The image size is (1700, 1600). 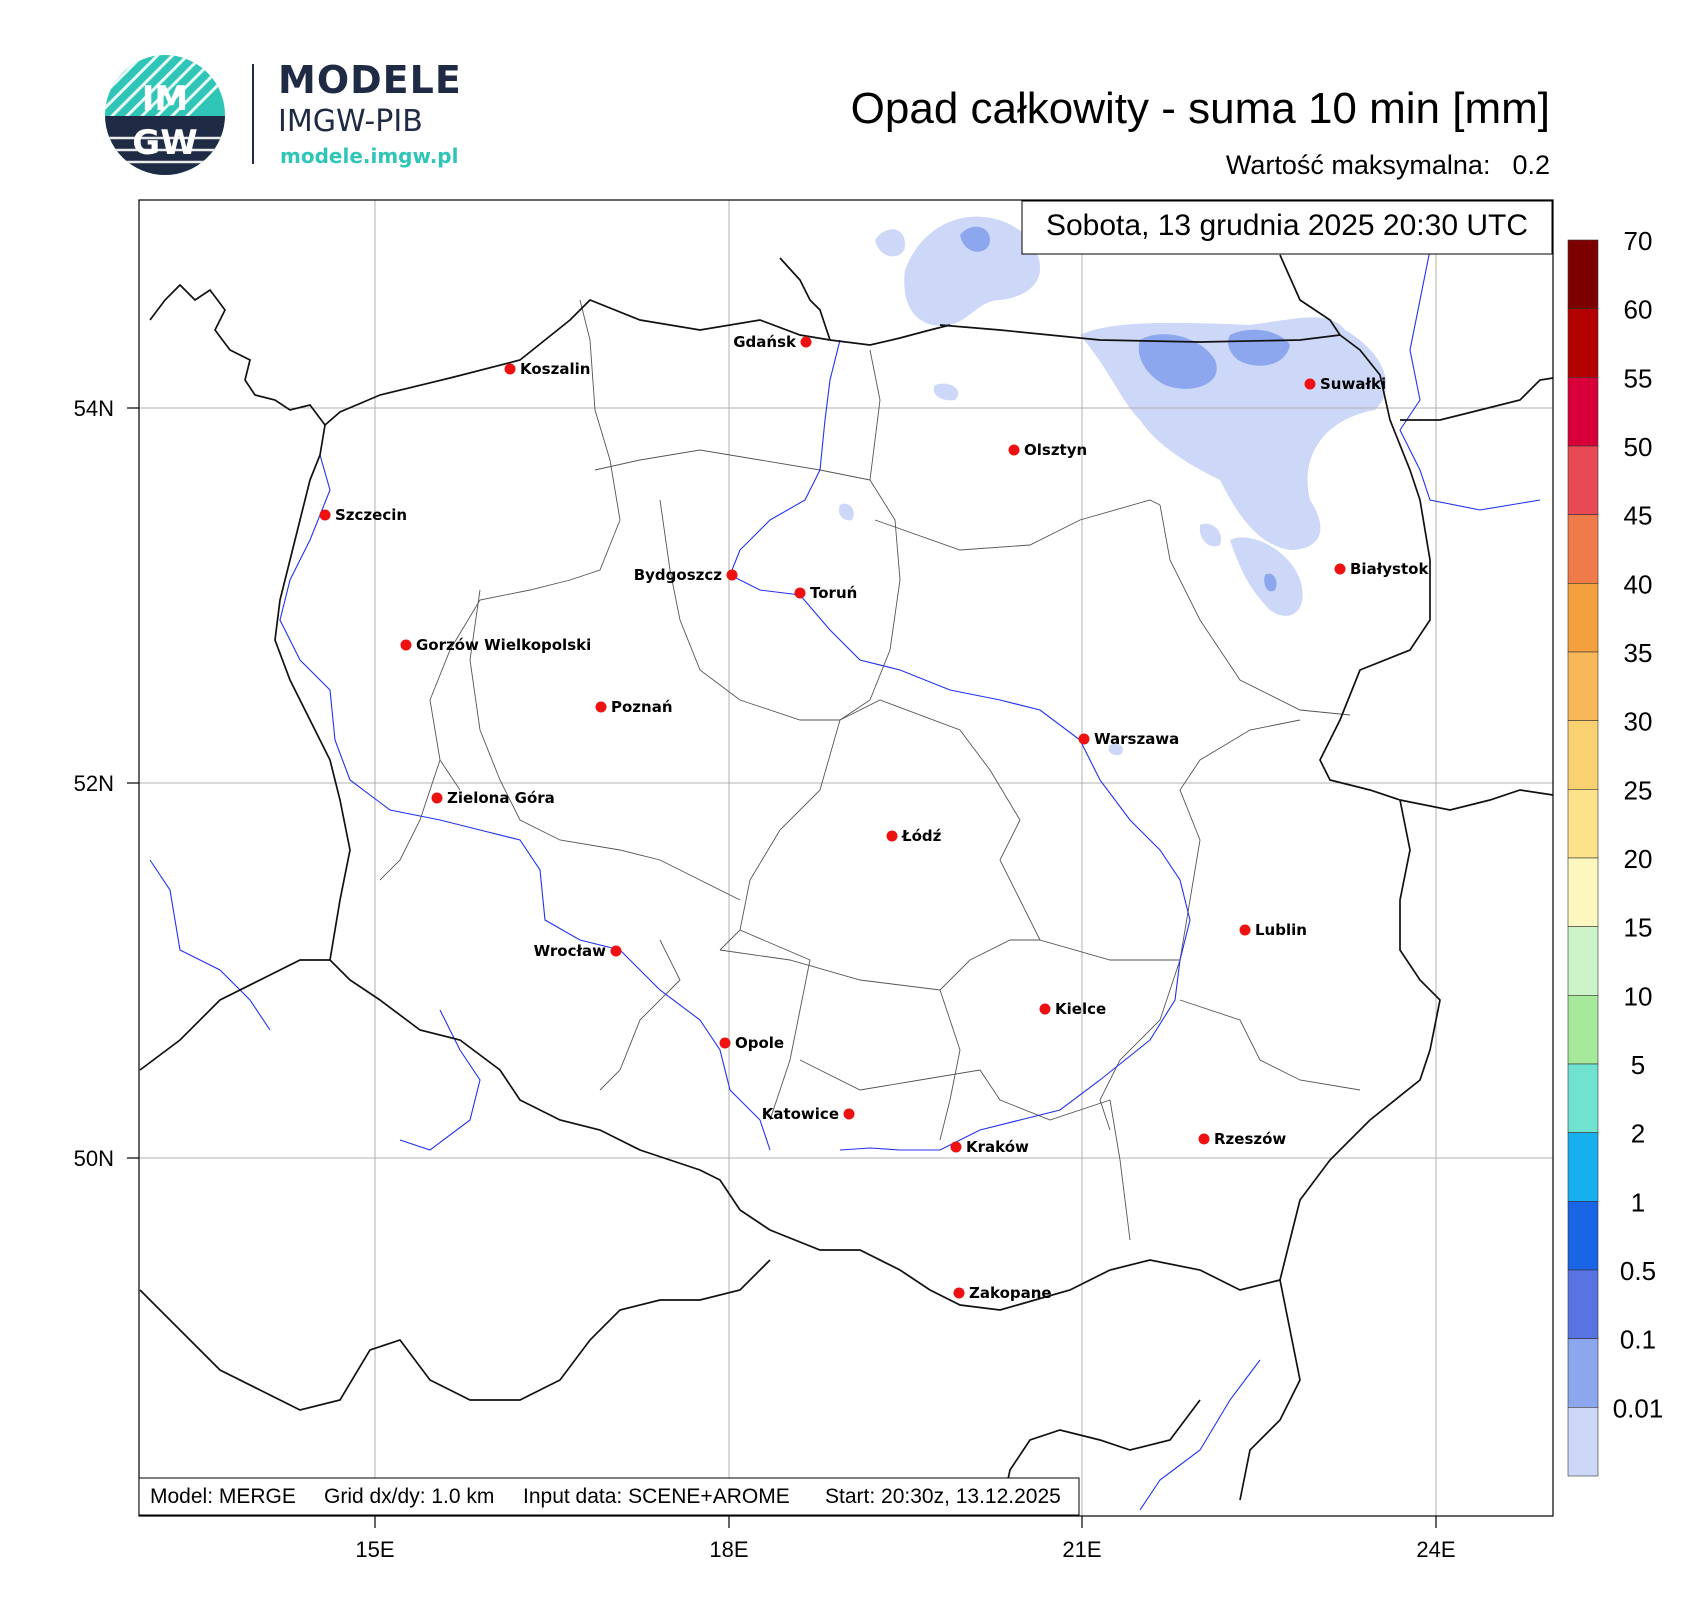 What do you see at coordinates (555, 369) in the screenshot?
I see `city-label: Koszalin` at bounding box center [555, 369].